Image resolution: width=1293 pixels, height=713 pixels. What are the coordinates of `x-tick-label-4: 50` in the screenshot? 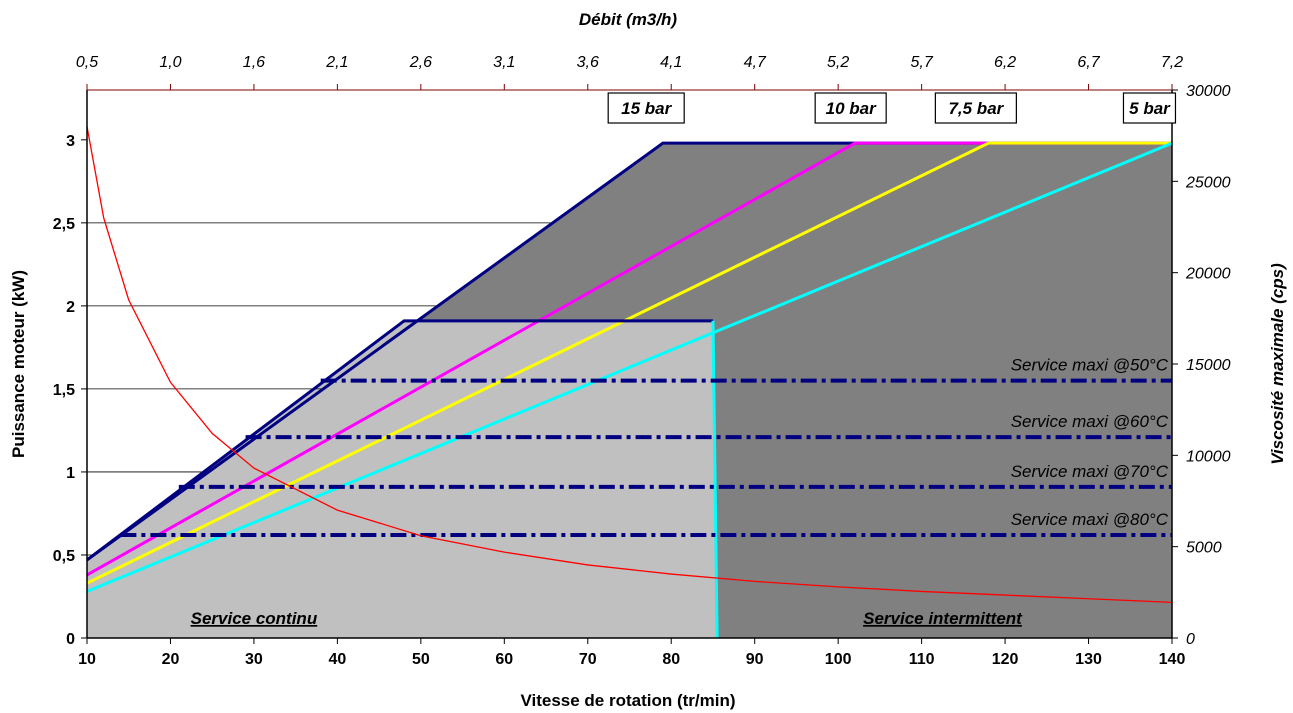 It's located at (421, 659).